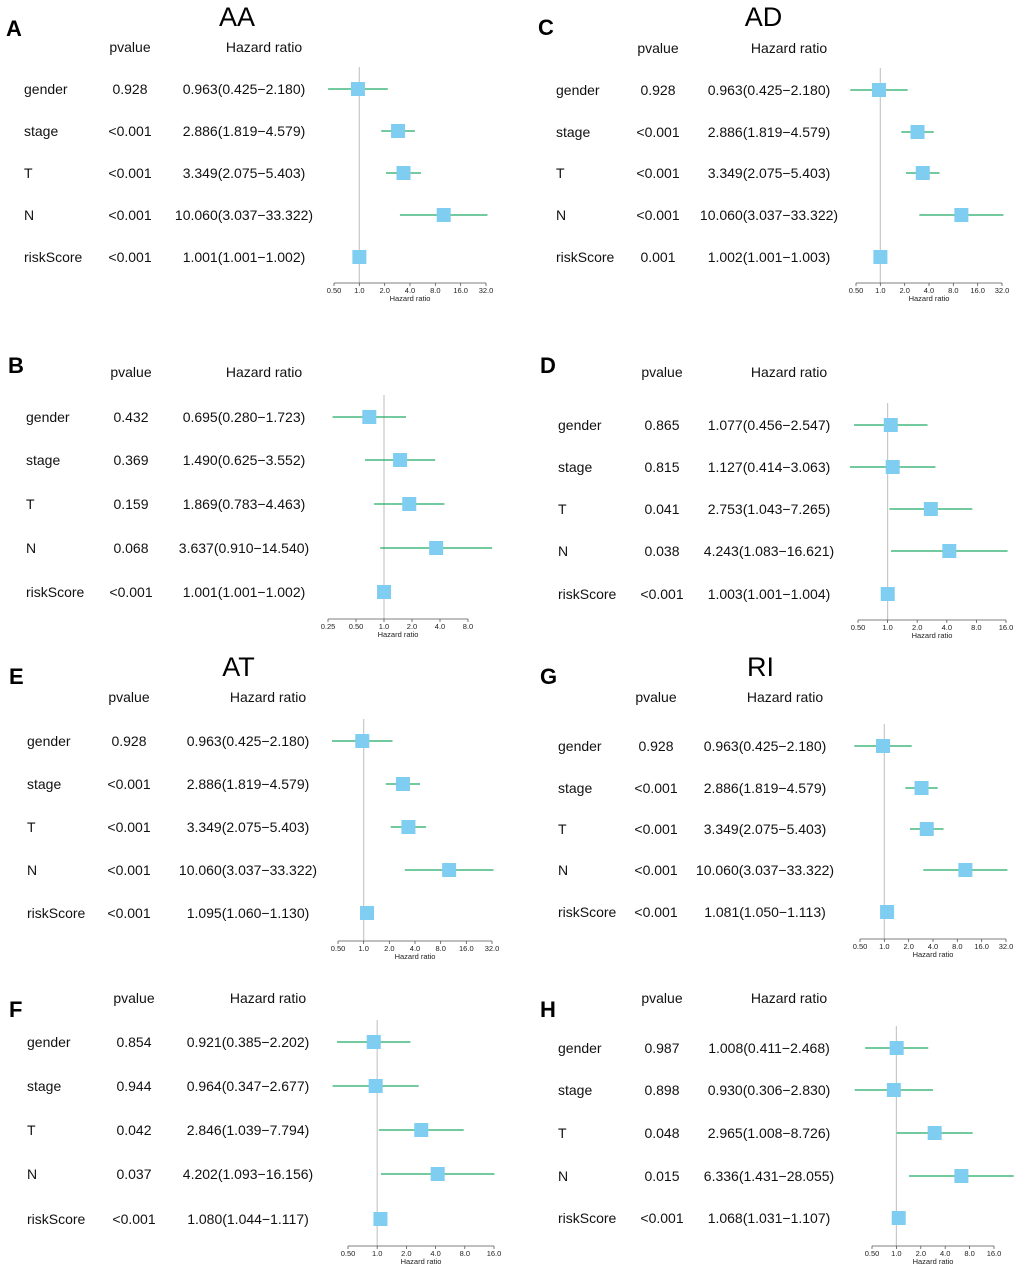  What do you see at coordinates (786, 1176) in the screenshot?
I see `forest-row-n: N 0.015 6.336(1.431−28.055)` at bounding box center [786, 1176].